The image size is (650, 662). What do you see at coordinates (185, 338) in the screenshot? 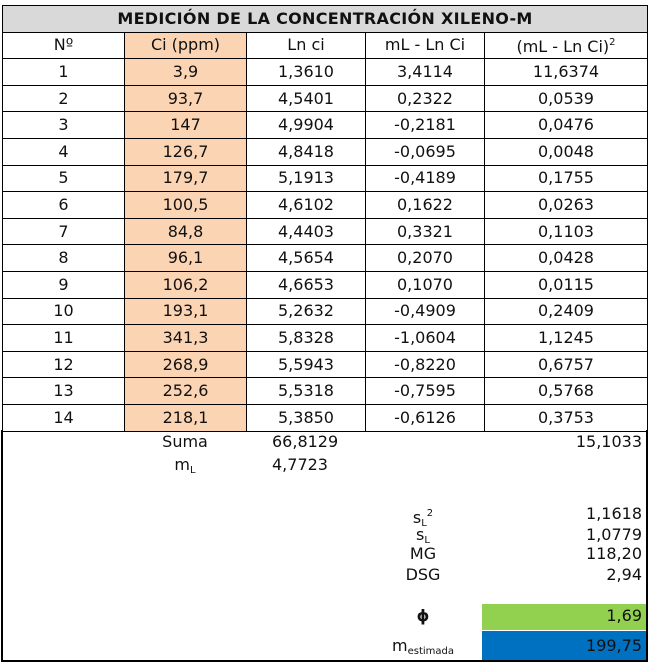
I see `cell-ci: 341,3` at bounding box center [185, 338].